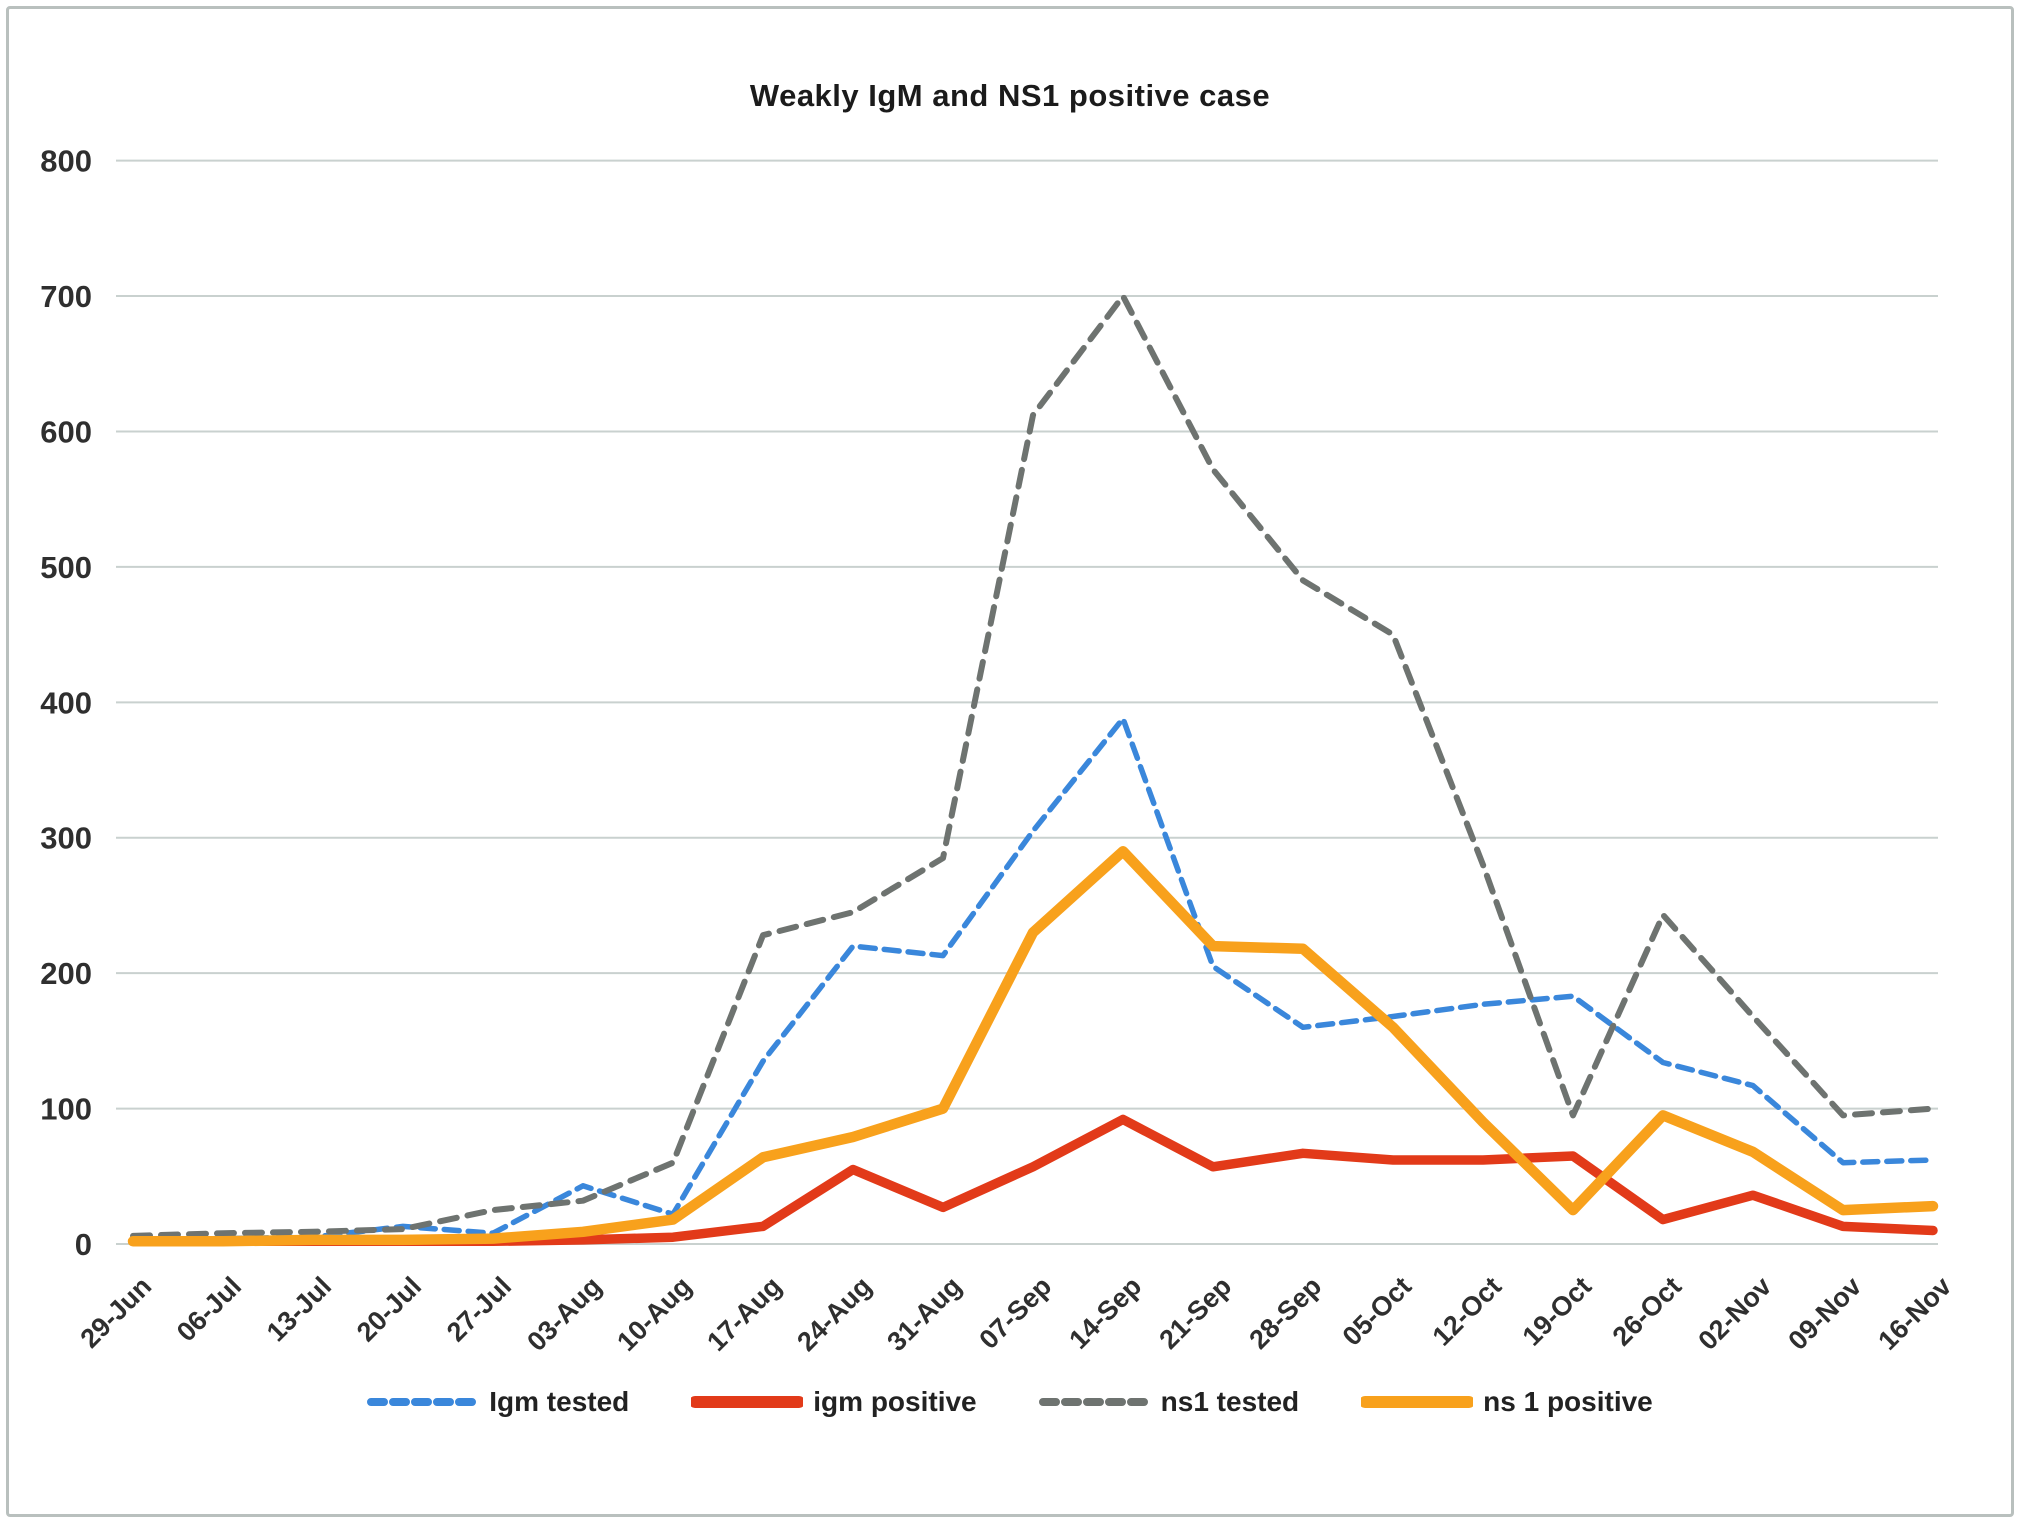  Describe the element at coordinates (924, 1314) in the screenshot. I see `x-axis-tick-label: 31-Aug` at that location.